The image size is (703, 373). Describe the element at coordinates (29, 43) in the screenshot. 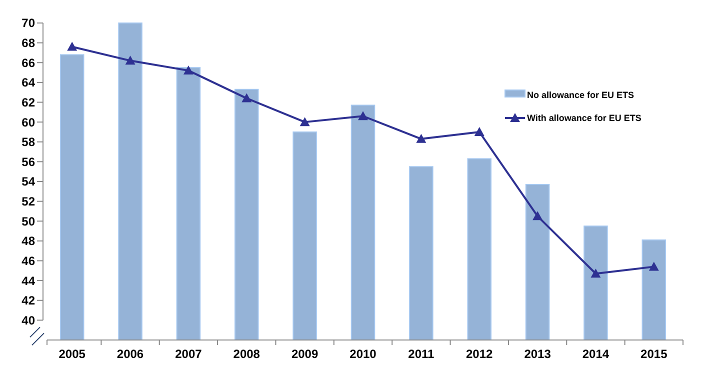

I see `y-tick-label: 68` at that location.